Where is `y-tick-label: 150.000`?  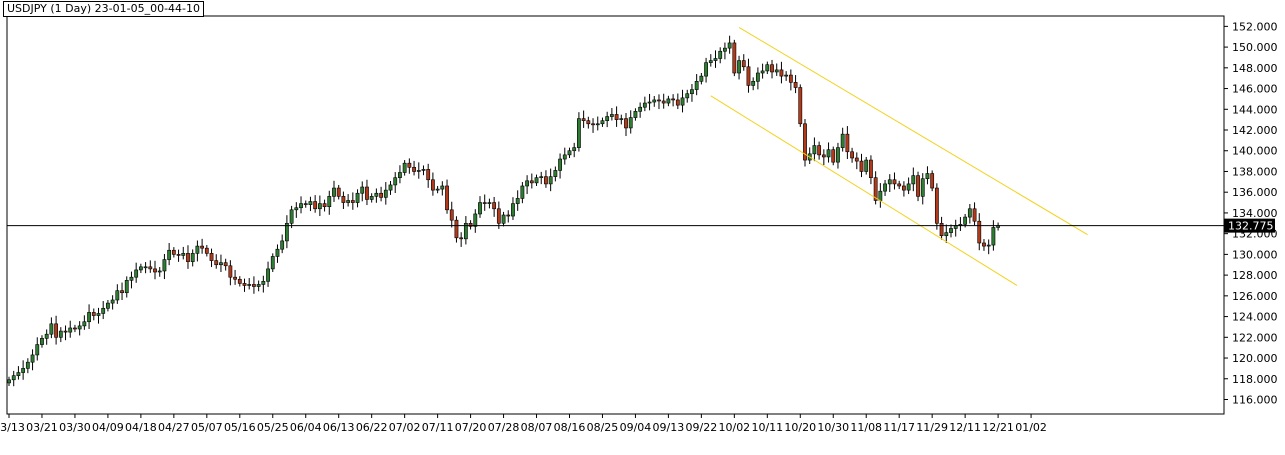 y-tick-label: 150.000 is located at coordinates (1255, 47).